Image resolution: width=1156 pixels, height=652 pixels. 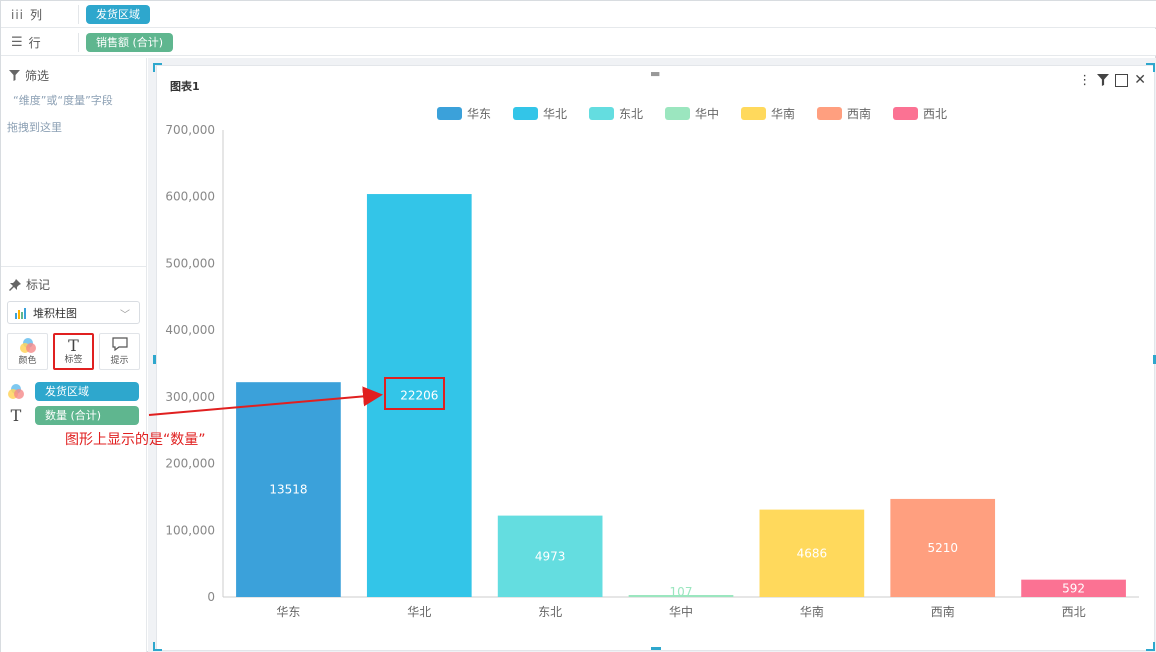 What do you see at coordinates (1112, 80) in the screenshot?
I see `card-toolbar: ⋮ ✕` at bounding box center [1112, 80].